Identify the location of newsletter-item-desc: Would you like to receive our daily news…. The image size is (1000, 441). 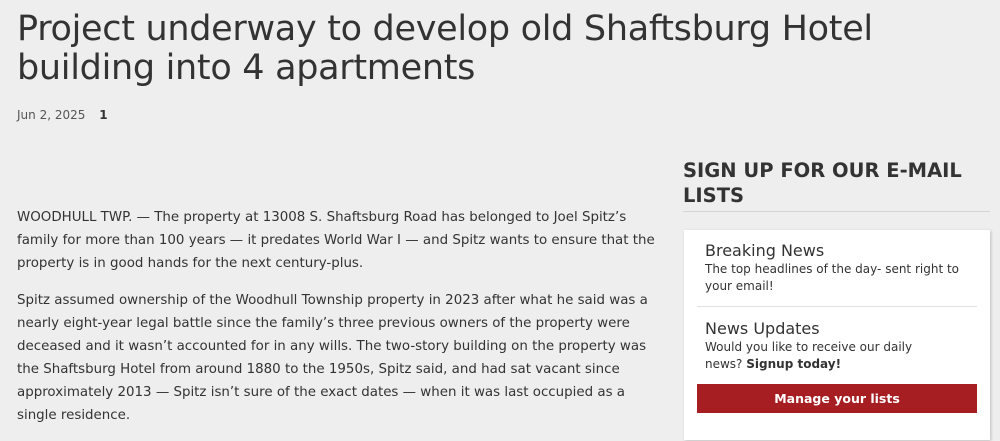
(810, 356).